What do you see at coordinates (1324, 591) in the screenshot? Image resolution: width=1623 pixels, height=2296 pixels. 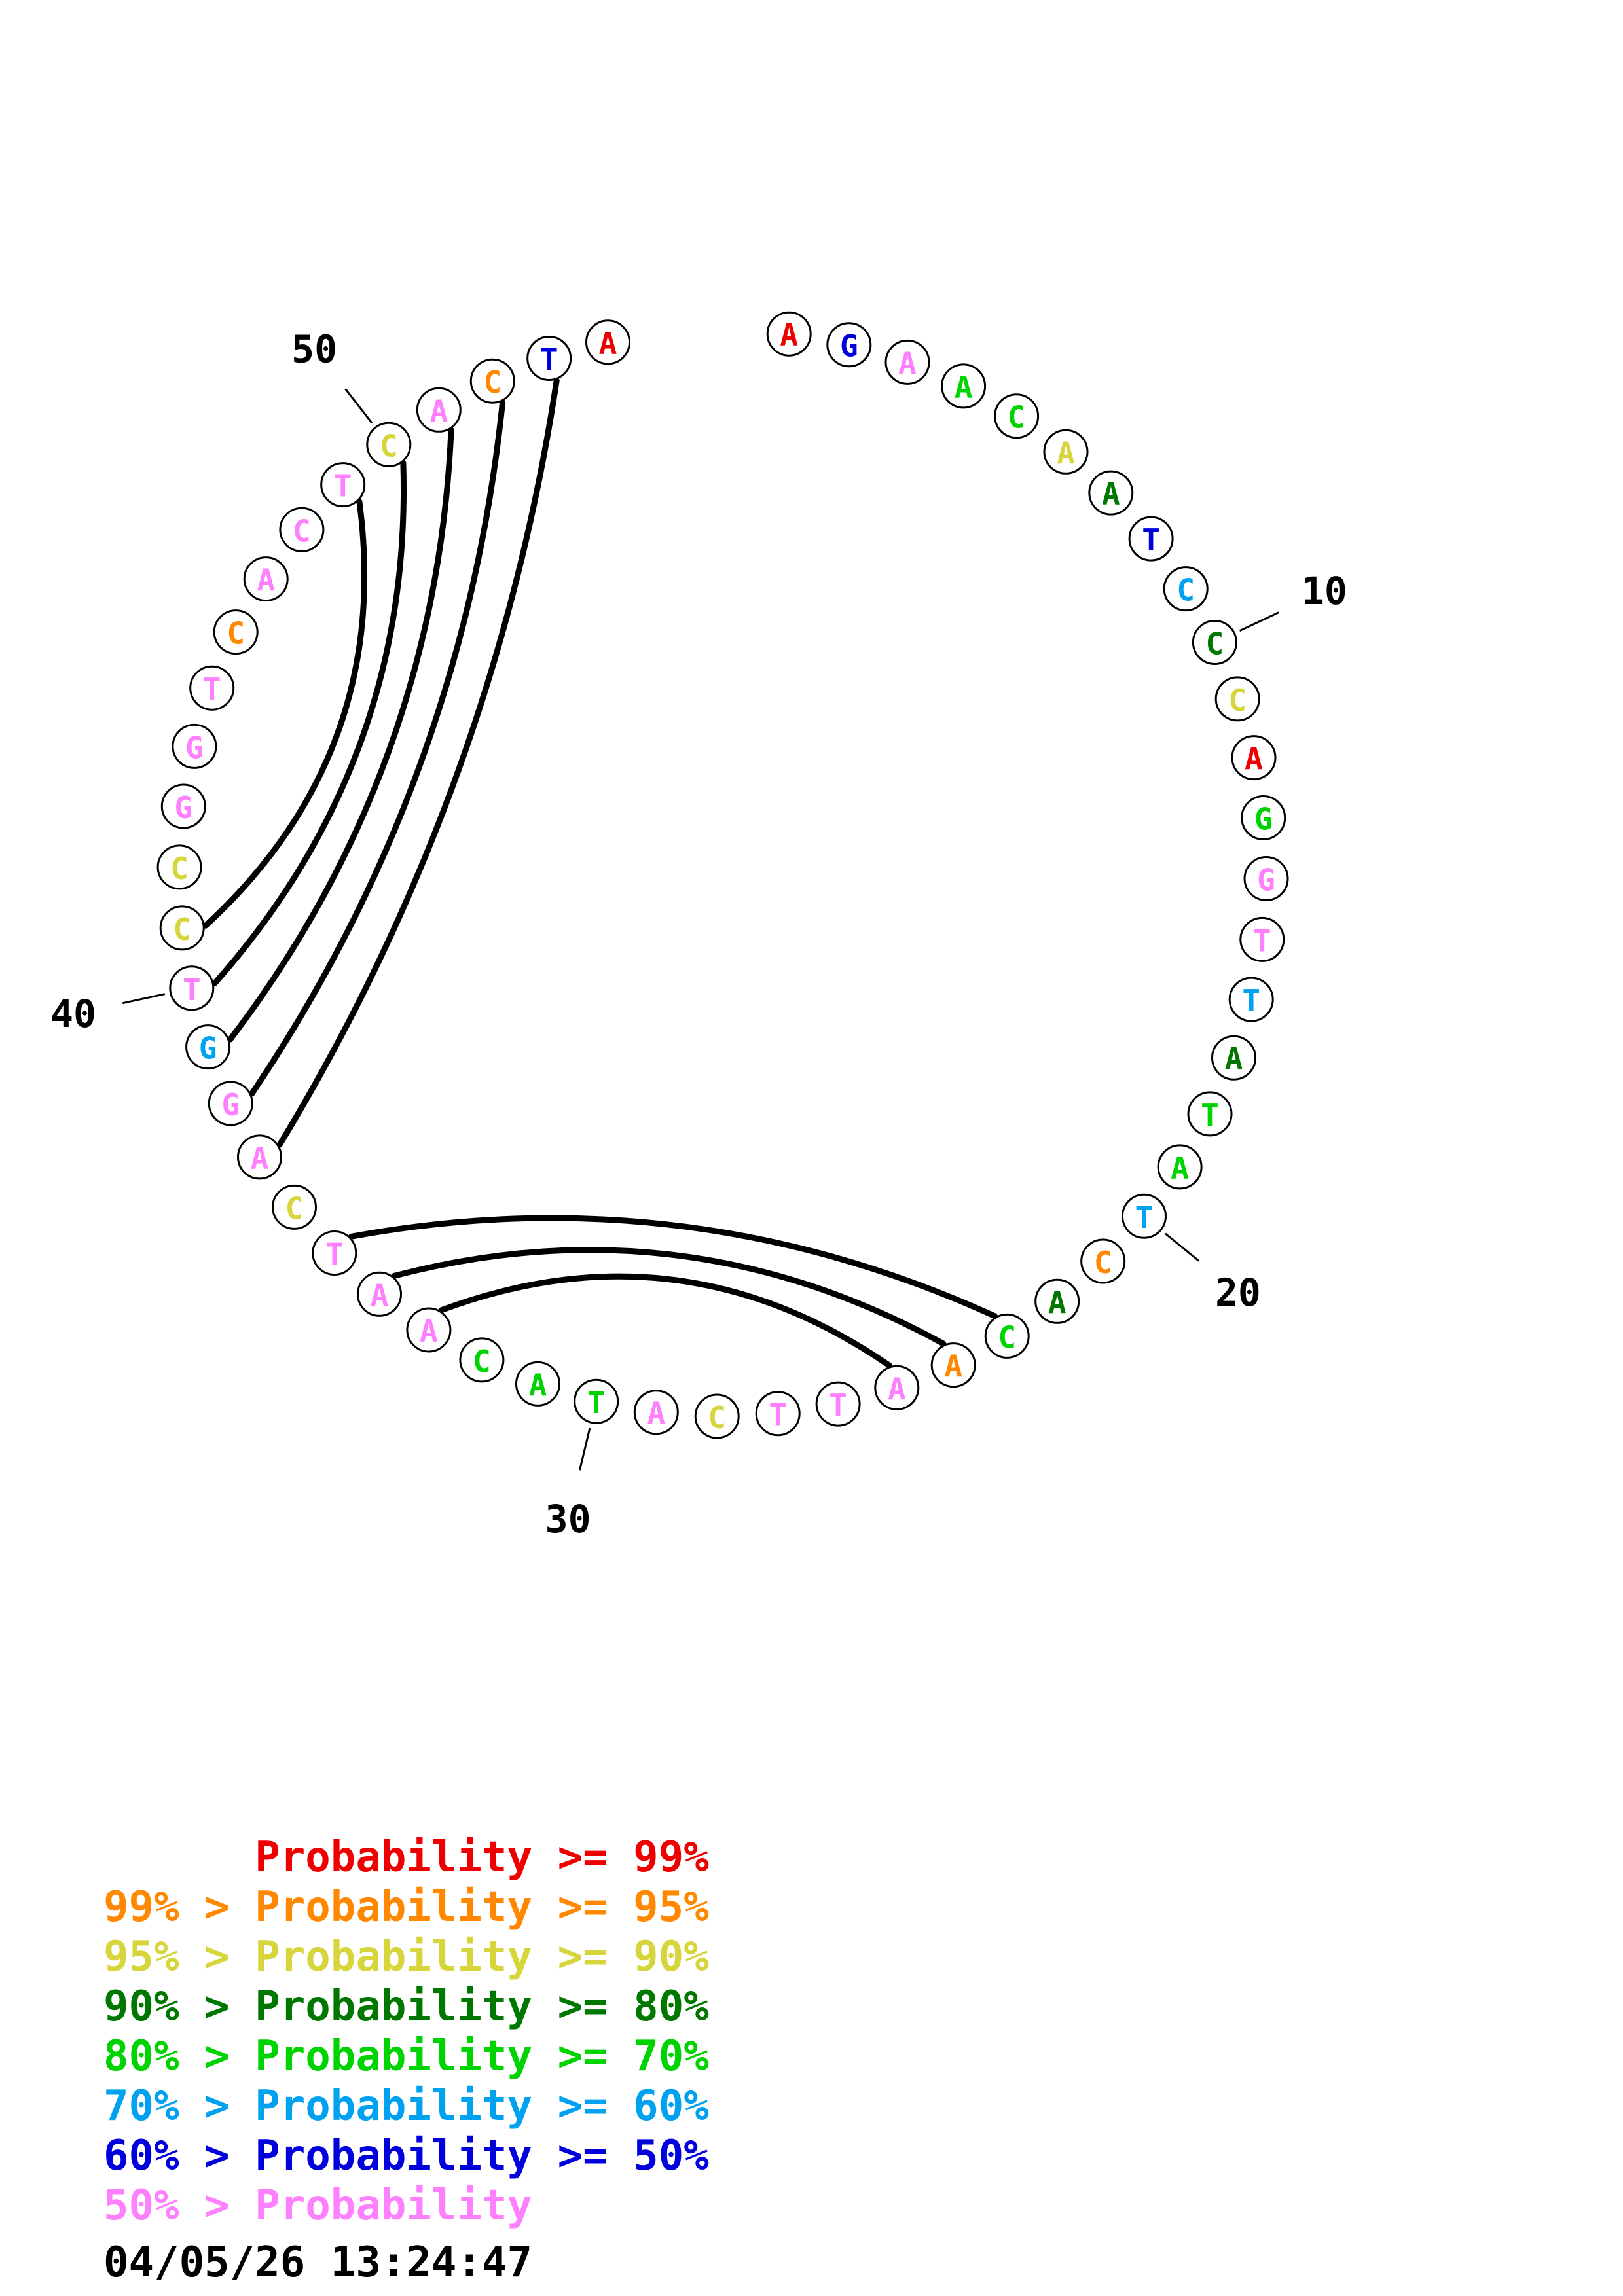 I see `tick-label: 10` at bounding box center [1324, 591].